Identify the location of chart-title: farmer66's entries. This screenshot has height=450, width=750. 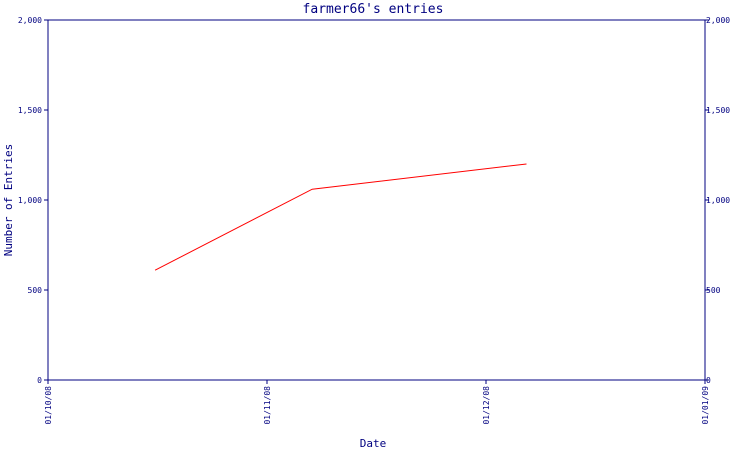
(373, 9).